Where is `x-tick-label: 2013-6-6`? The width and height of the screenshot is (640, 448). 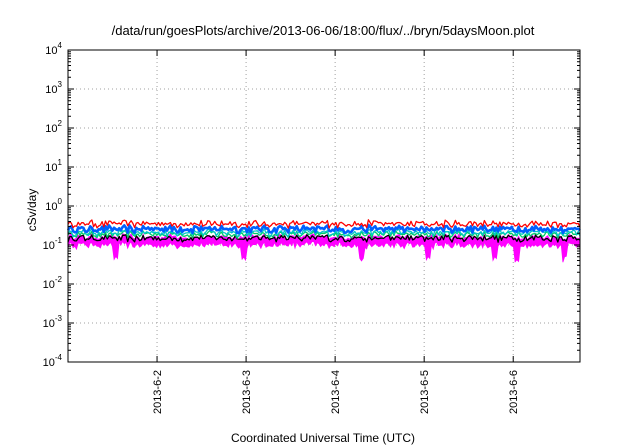 x-tick-label: 2013-6-6 is located at coordinates (514, 392).